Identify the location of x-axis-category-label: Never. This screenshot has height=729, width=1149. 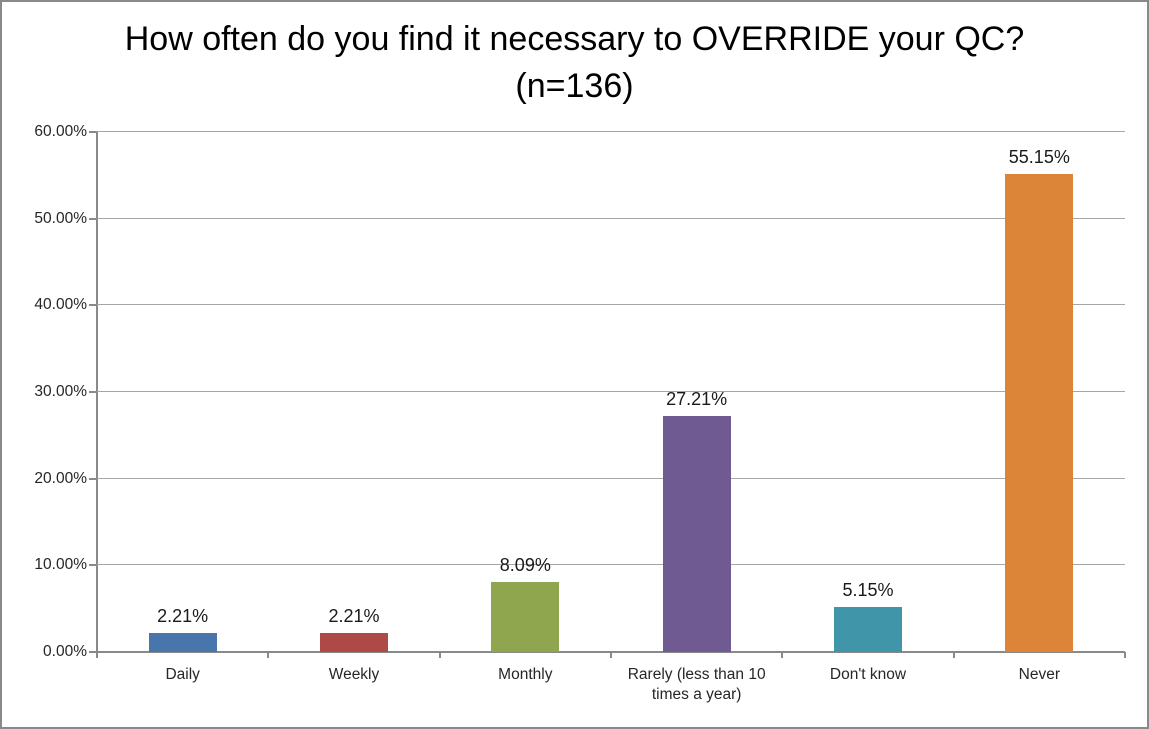
(1039, 674).